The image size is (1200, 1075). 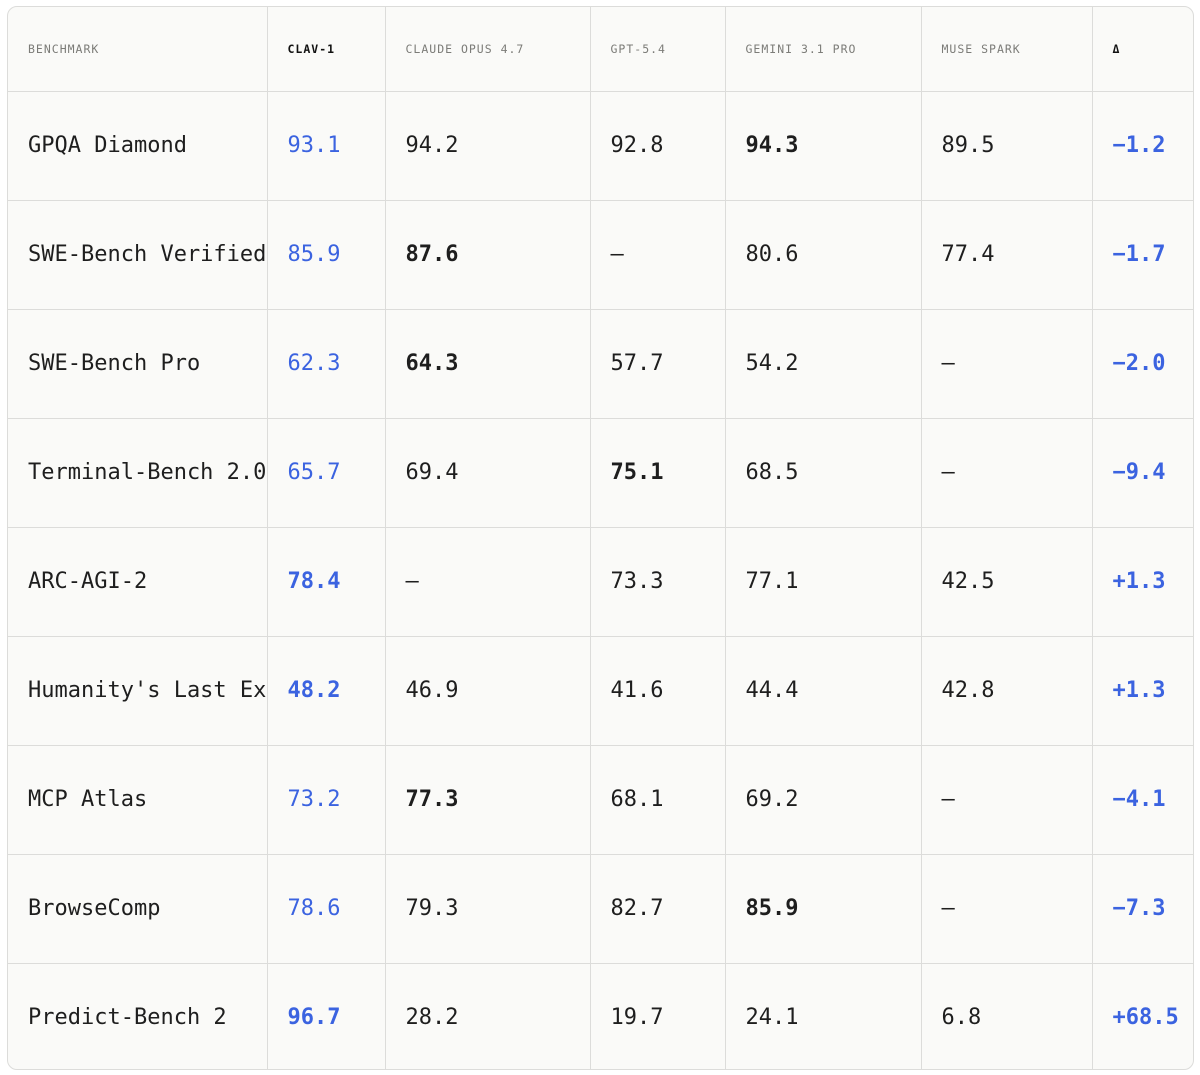 I want to click on gemini-score: 54.2, so click(x=823, y=363).